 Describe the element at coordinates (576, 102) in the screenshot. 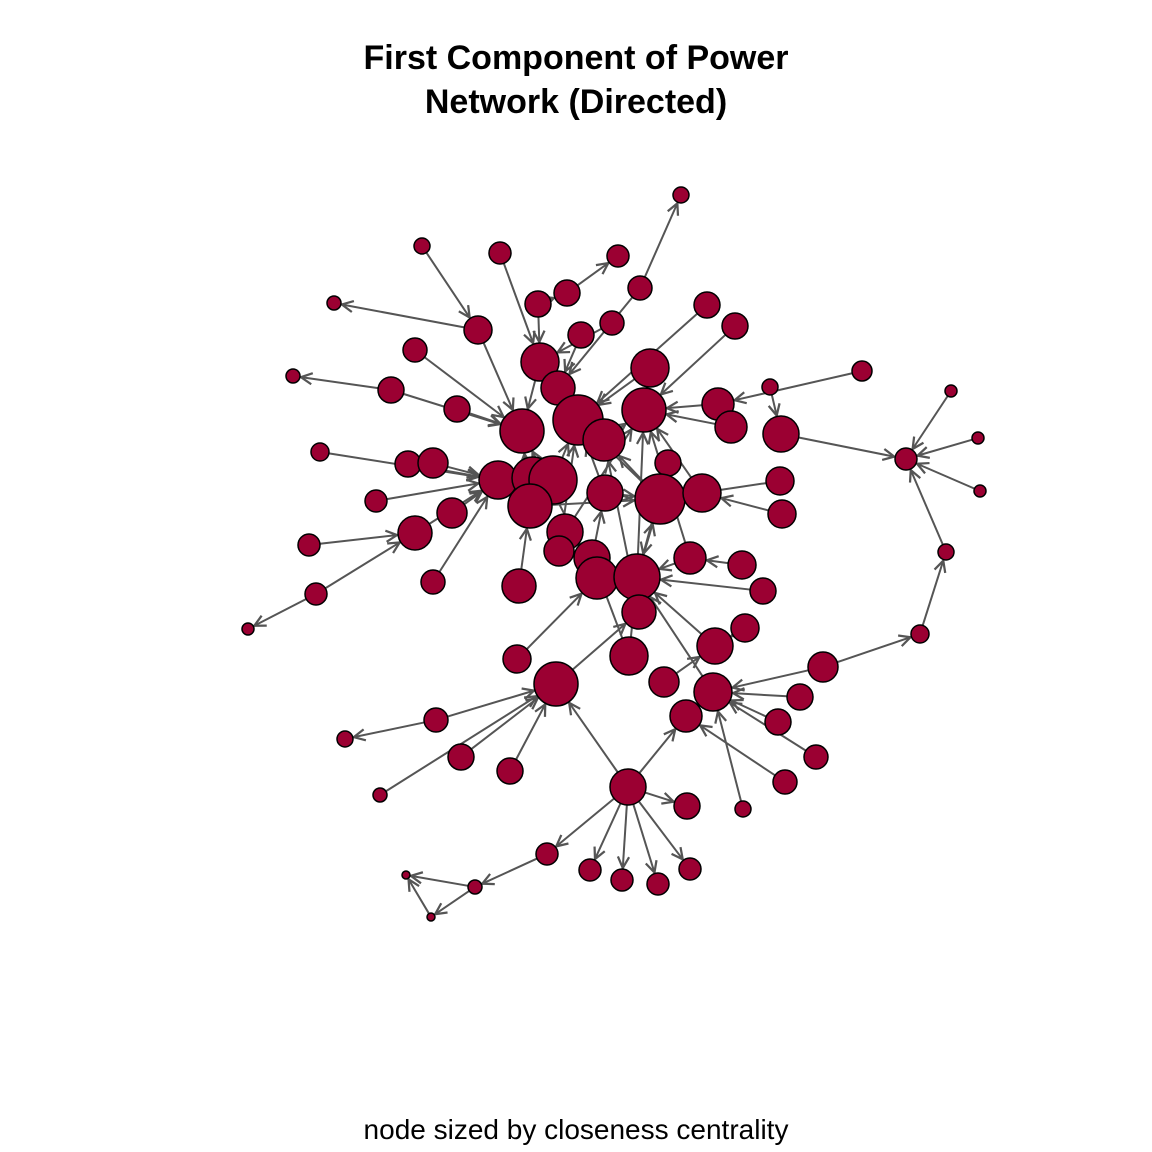

I see `title-line-2: Network (Directed)` at that location.